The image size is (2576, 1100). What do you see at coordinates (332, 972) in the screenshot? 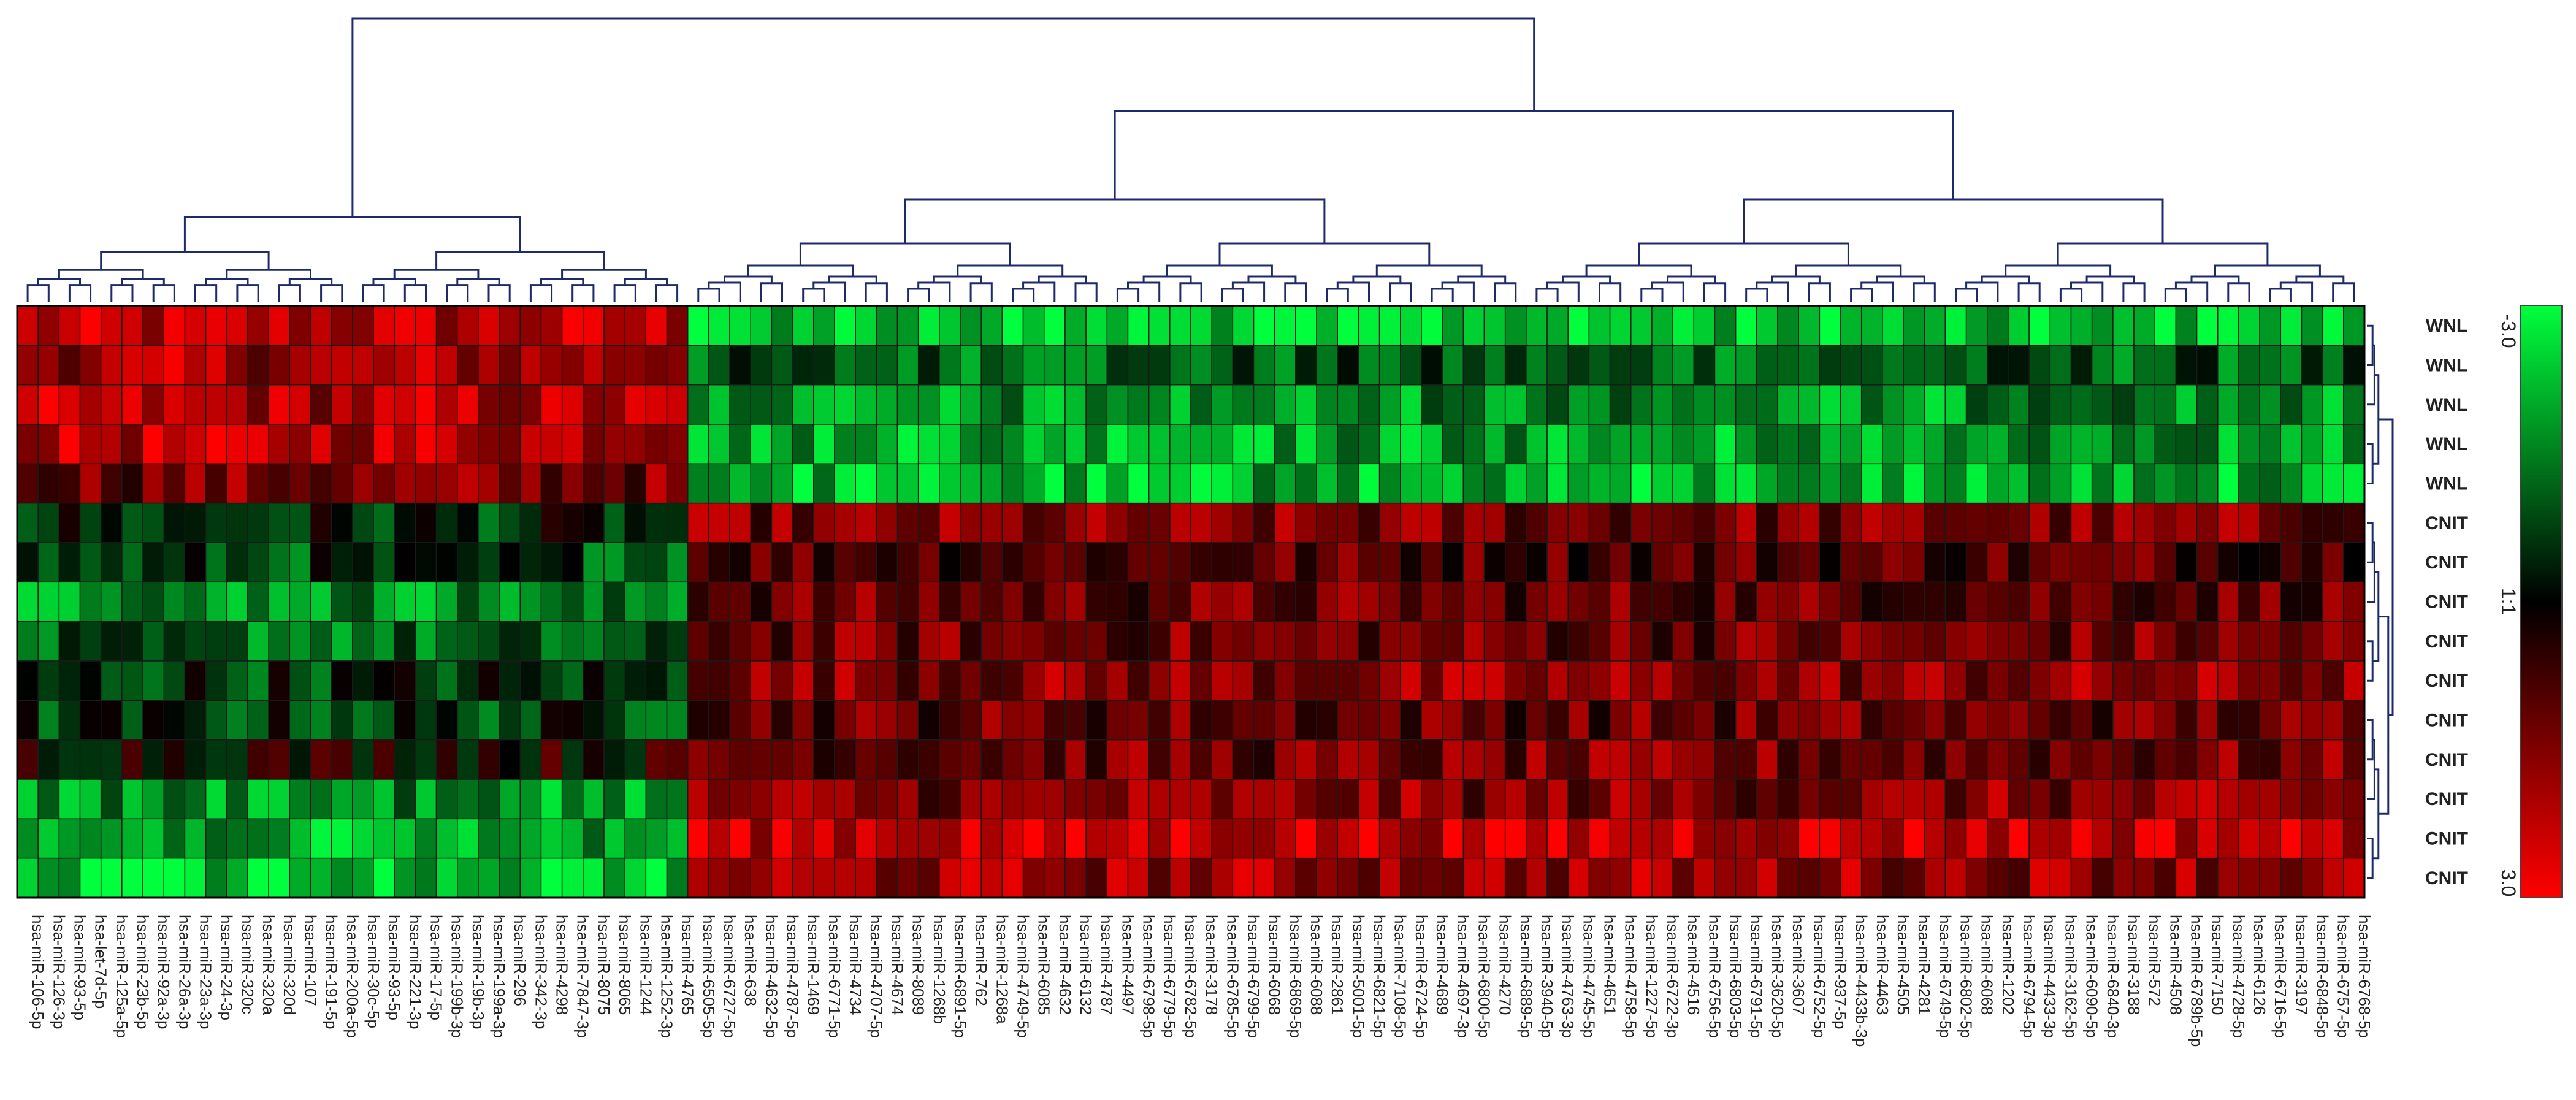
I see `column-label: hsa-miR-191-5p` at bounding box center [332, 972].